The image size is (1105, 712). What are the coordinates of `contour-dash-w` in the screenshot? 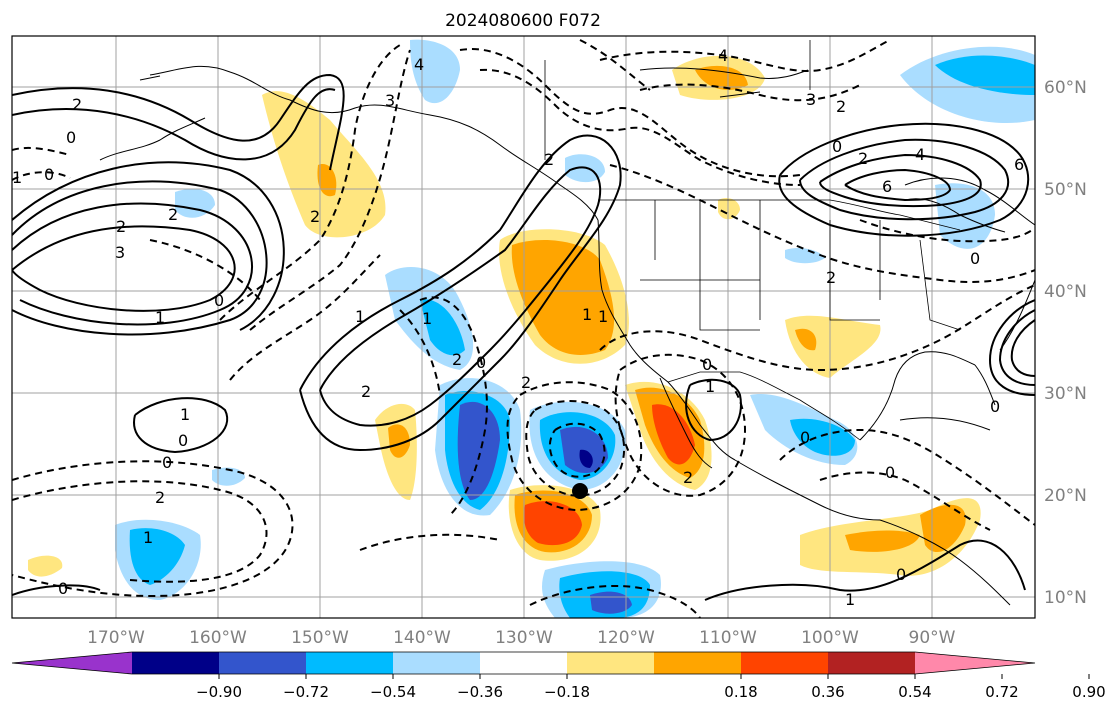 It's located at (41, 151).